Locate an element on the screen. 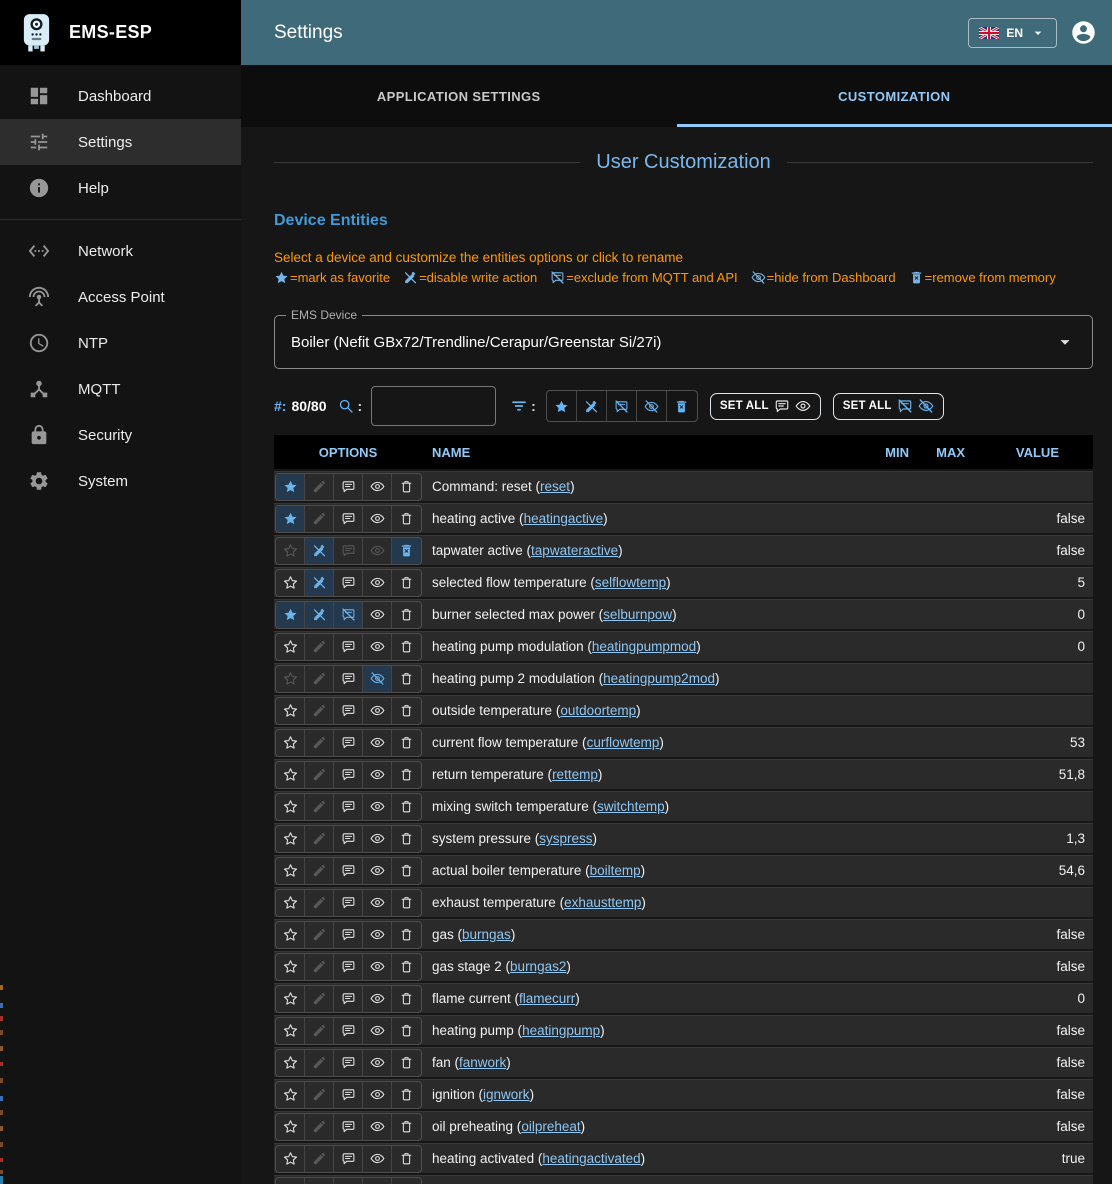 Image resolution: width=1112 pixels, height=1184 pixels. entity-link: switchtemp is located at coordinates (631, 806).